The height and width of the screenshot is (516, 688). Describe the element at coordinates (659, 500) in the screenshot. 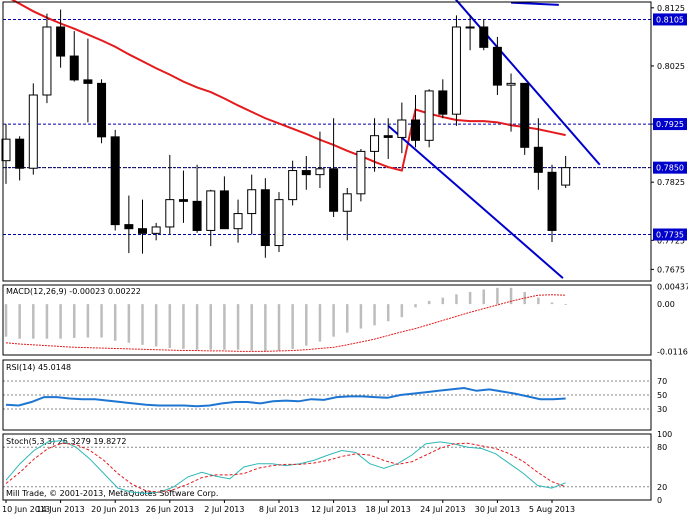

I see `stoch-y-tick-label: 0` at that location.